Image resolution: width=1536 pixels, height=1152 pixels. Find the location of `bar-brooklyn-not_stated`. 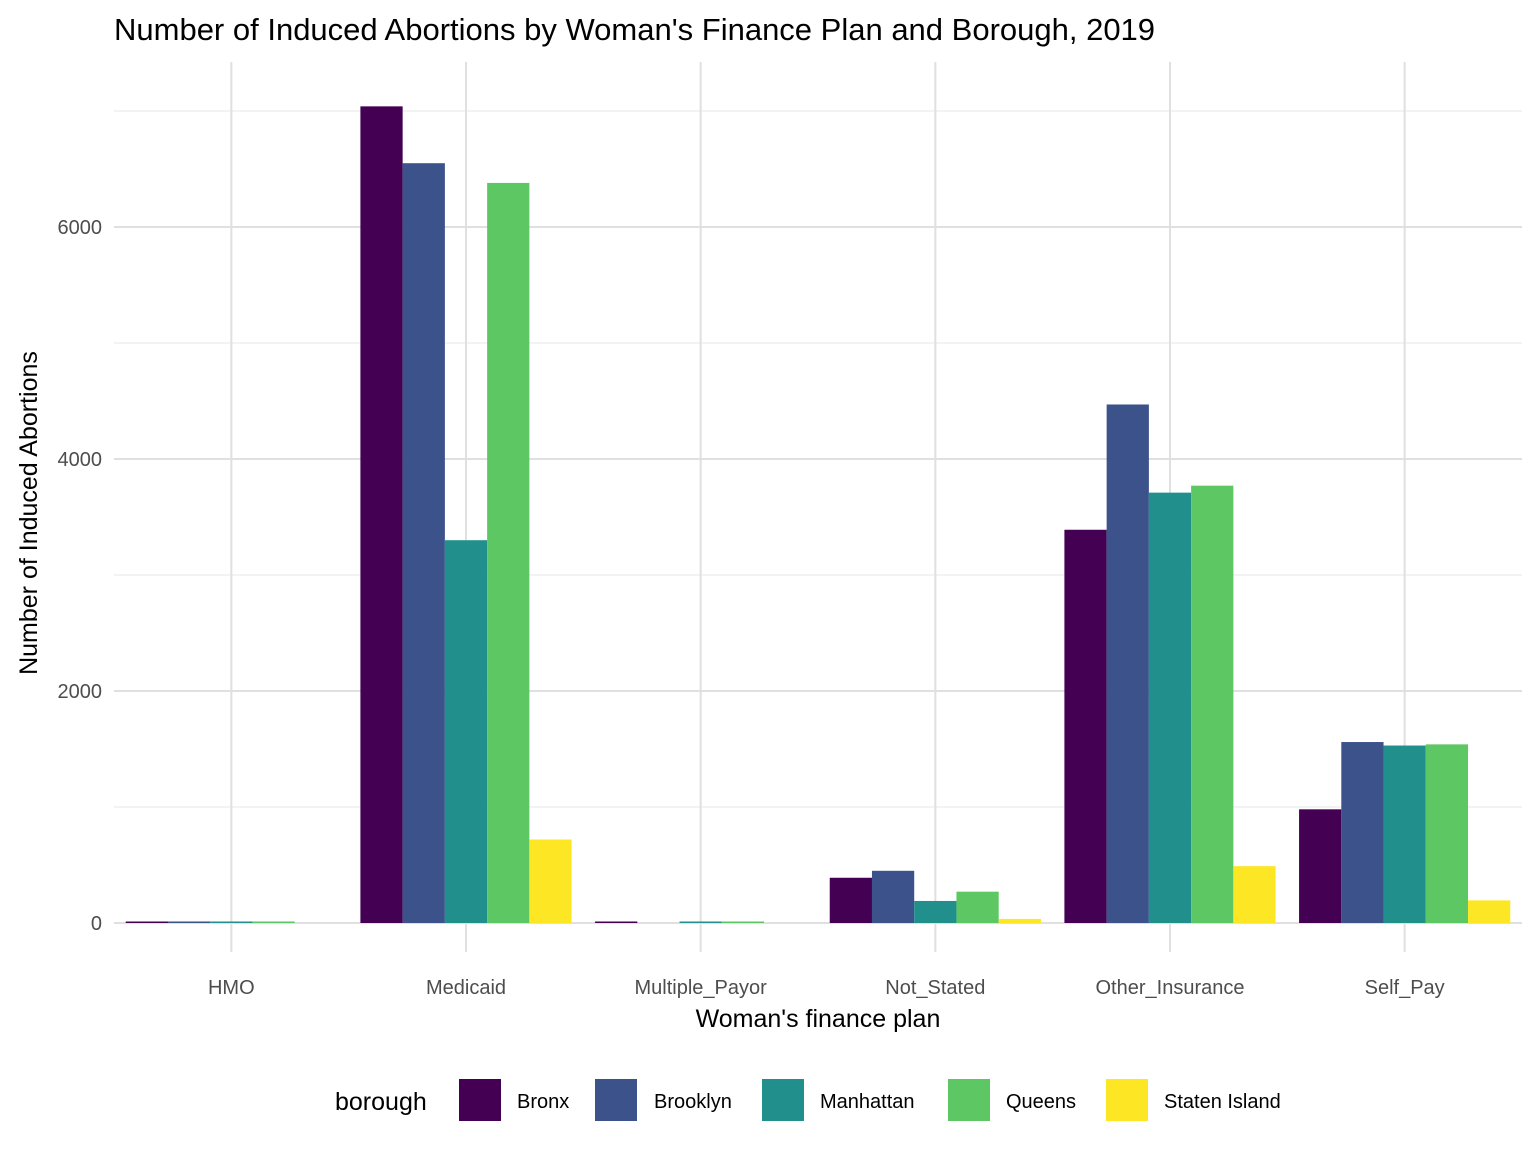

bar-brooklyn-not_stated is located at coordinates (893, 896).